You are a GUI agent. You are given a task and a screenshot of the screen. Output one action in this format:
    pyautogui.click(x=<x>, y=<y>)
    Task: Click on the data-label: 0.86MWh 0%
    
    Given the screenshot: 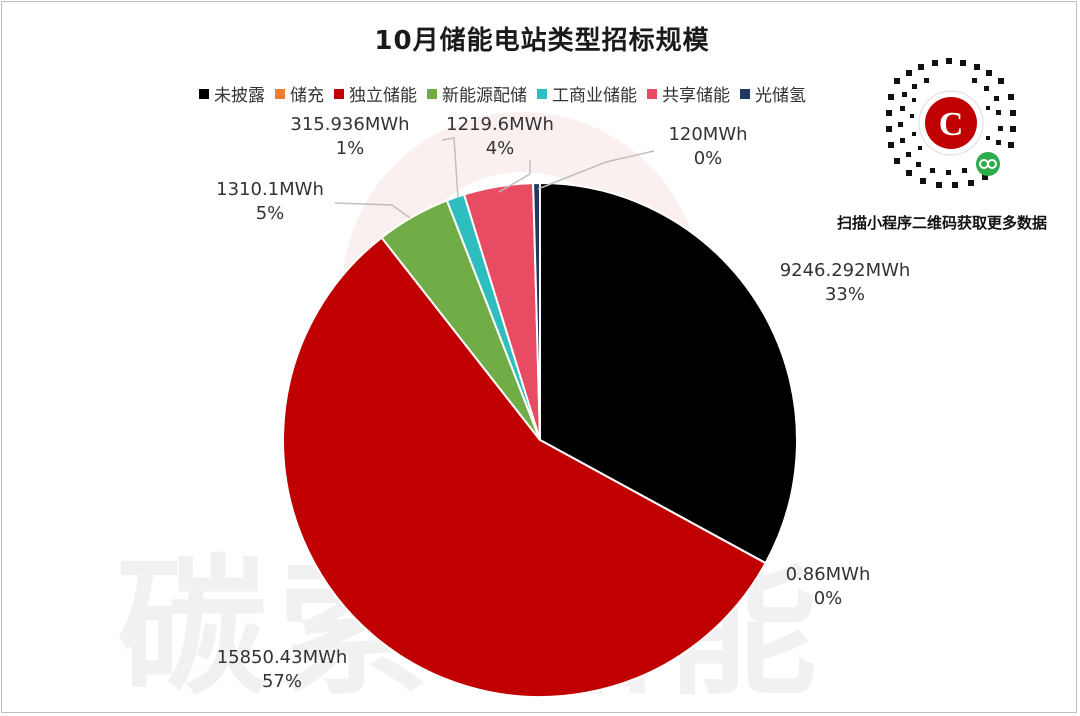 What is the action you would take?
    pyautogui.click(x=828, y=586)
    